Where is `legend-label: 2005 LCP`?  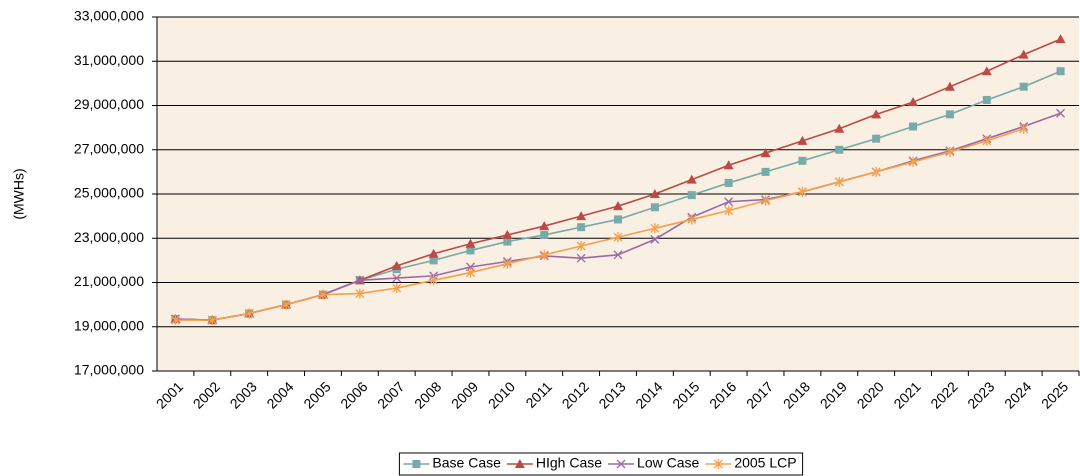
legend-label: 2005 LCP is located at coordinates (765, 463).